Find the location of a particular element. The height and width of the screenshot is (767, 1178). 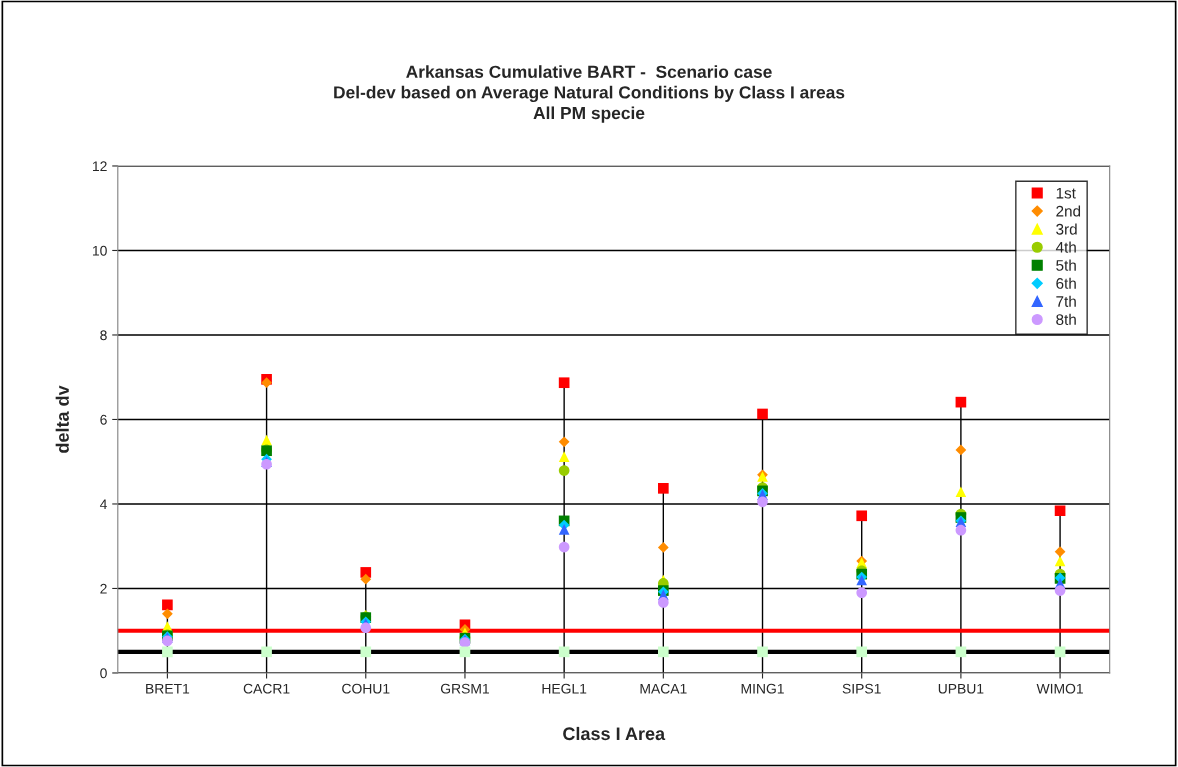

legend-label: 3rd is located at coordinates (1066, 229).